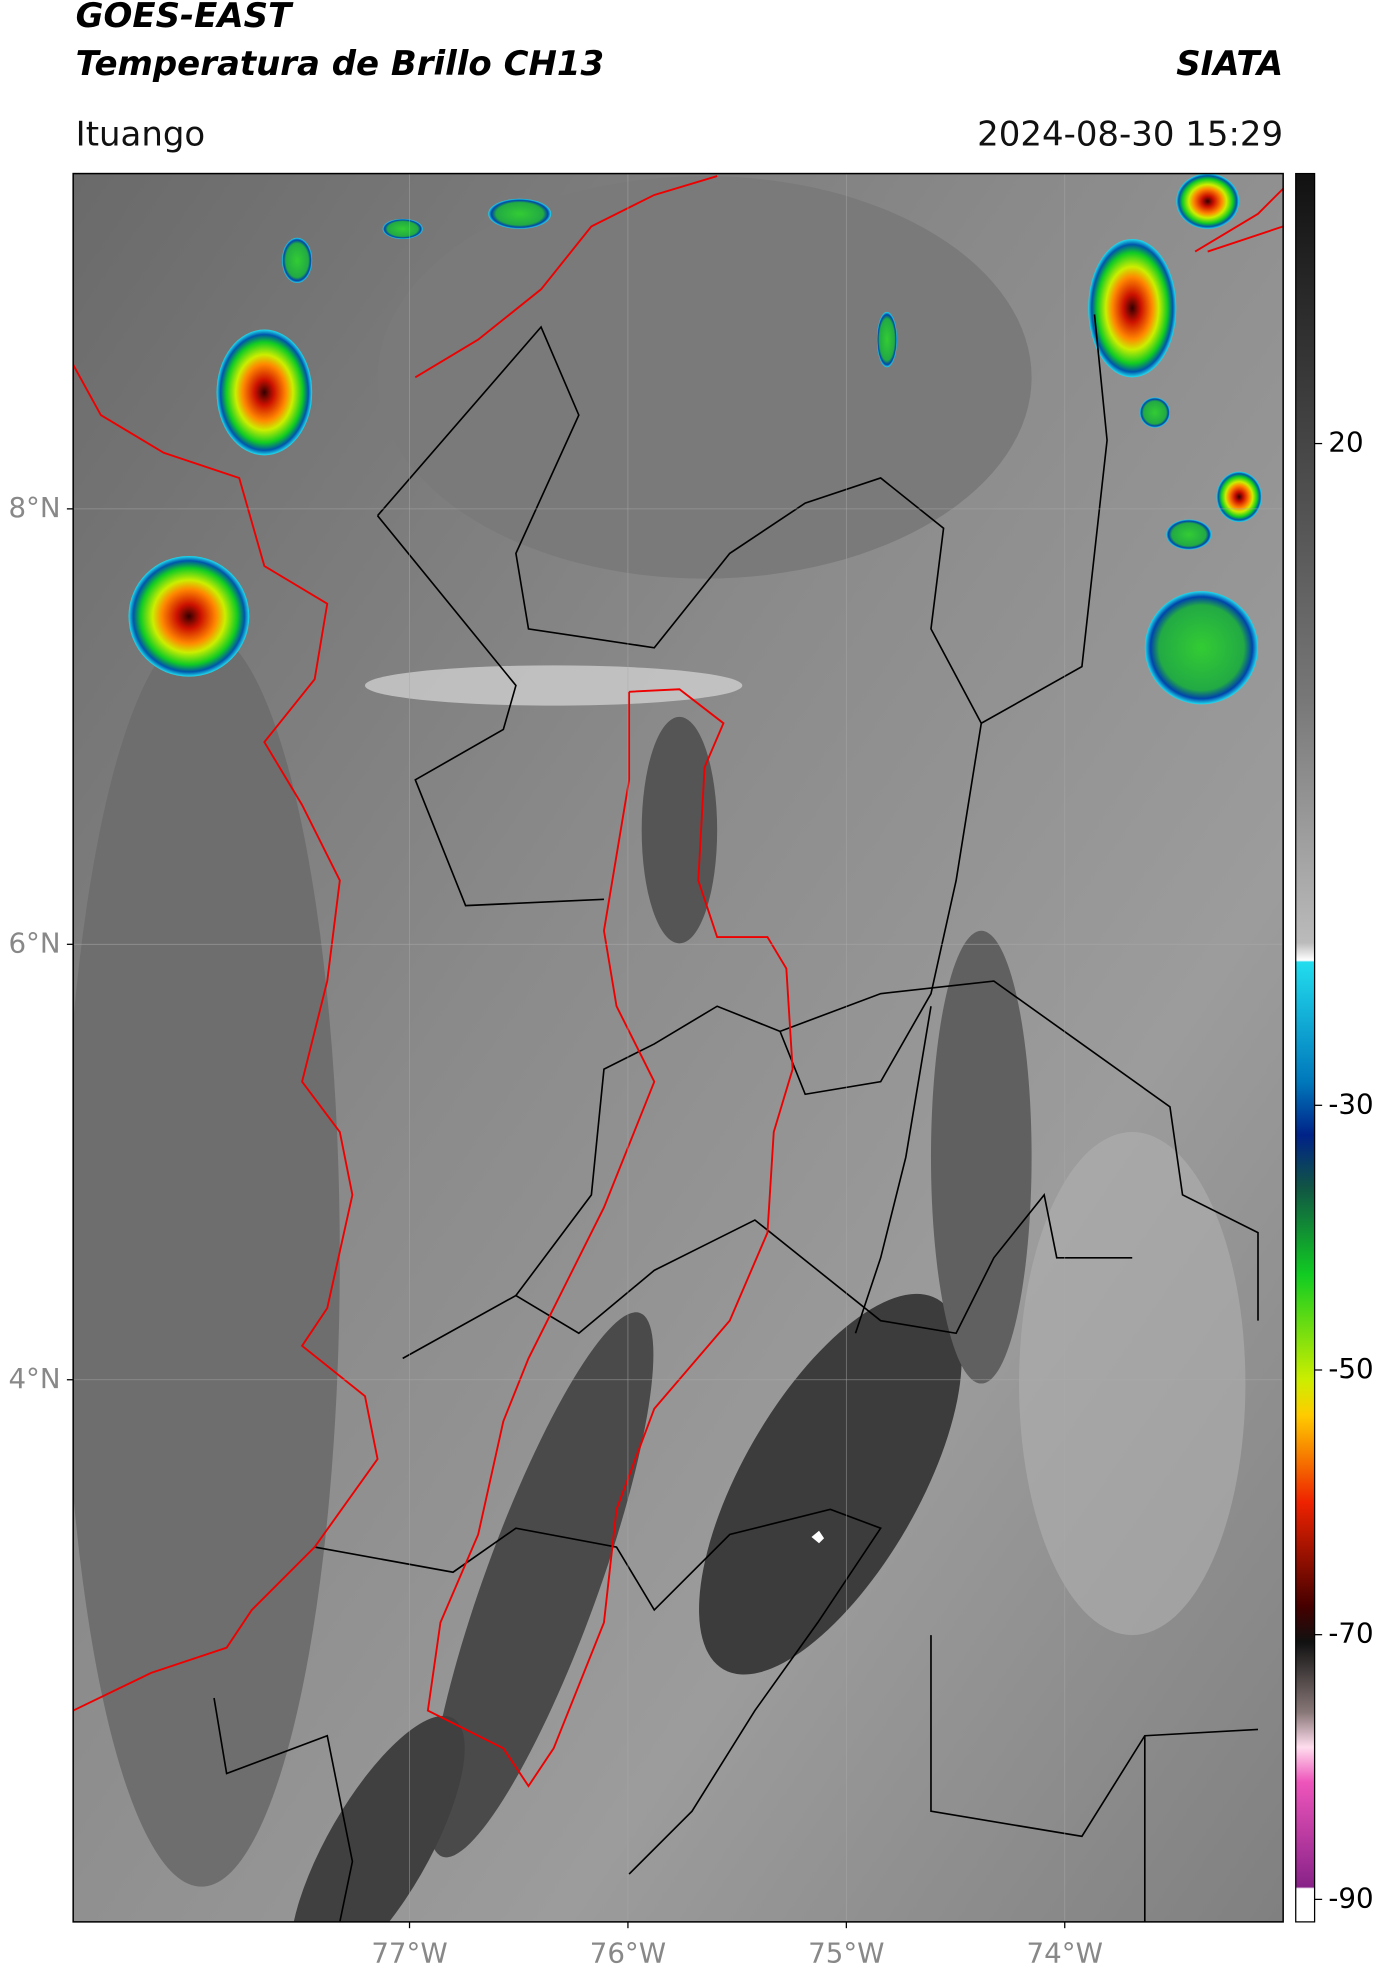  I want to click on colorbar-tick-label: -30, so click(1350, 1103).